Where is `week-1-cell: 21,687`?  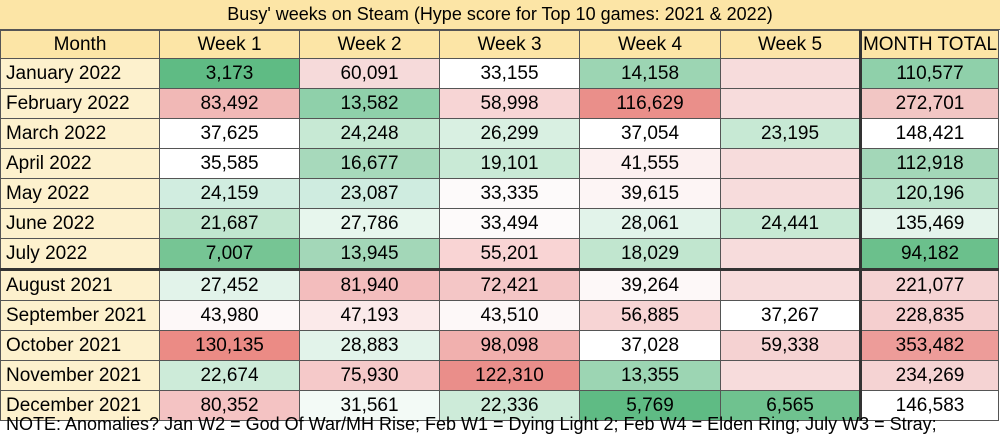 week-1-cell: 21,687 is located at coordinates (229, 223).